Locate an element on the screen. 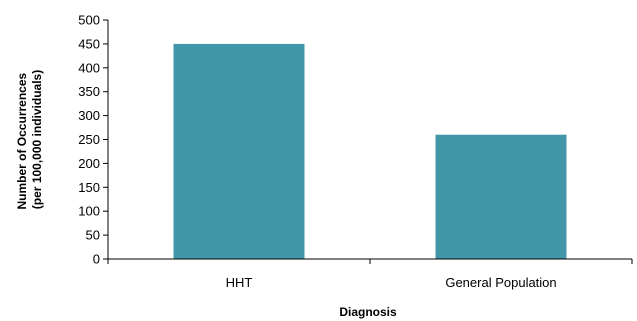  y-axis-ticks: 0 50 100 150 200 250 300 350 400 450 500 is located at coordinates (93, 140).